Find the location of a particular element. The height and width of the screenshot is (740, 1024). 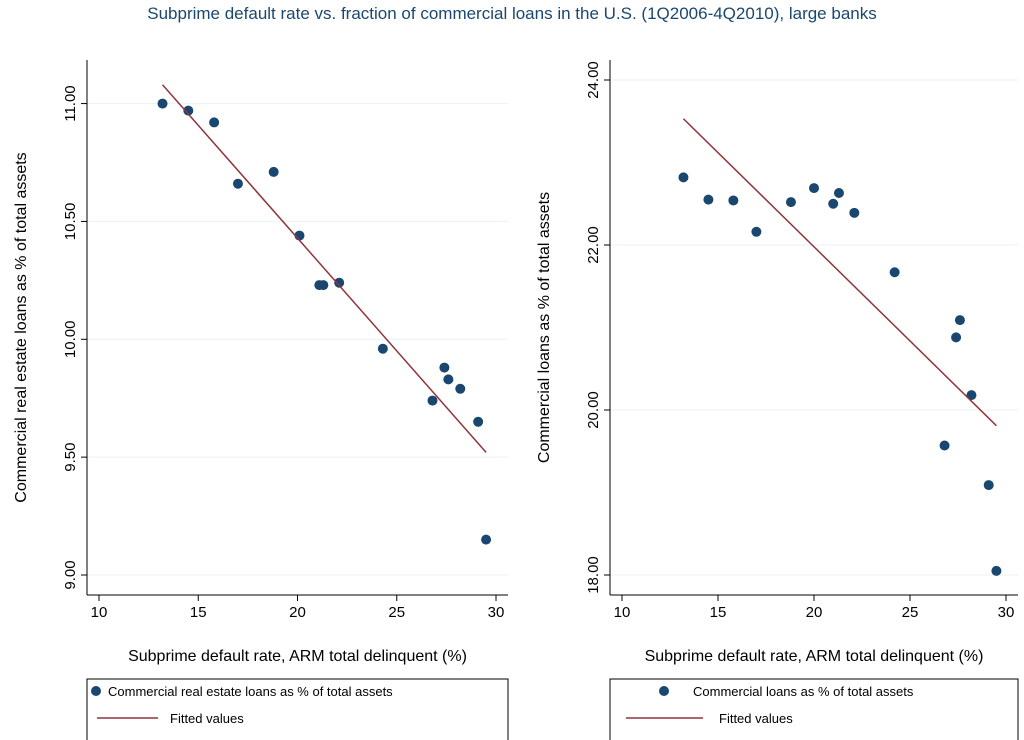

legend-label: Commercial loans as % of total assets is located at coordinates (803, 691).